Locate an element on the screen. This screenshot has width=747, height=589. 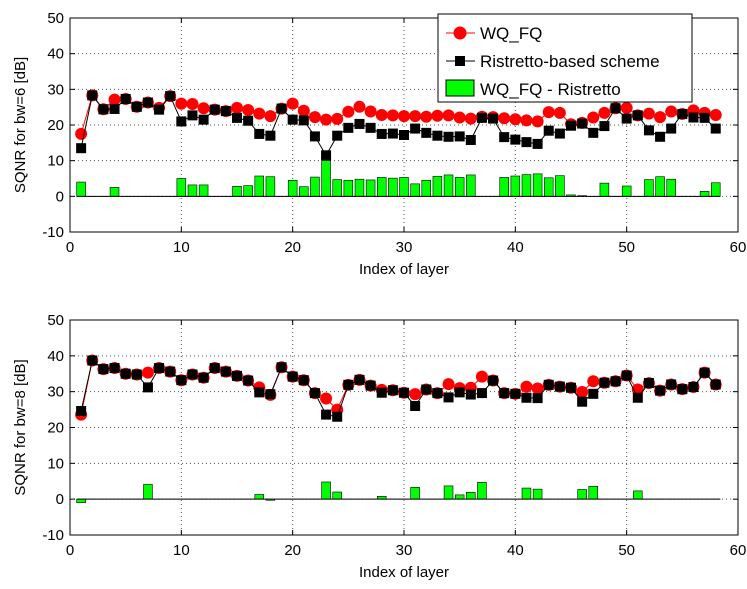
top-xtick-label-10: 10 is located at coordinates (181, 247).